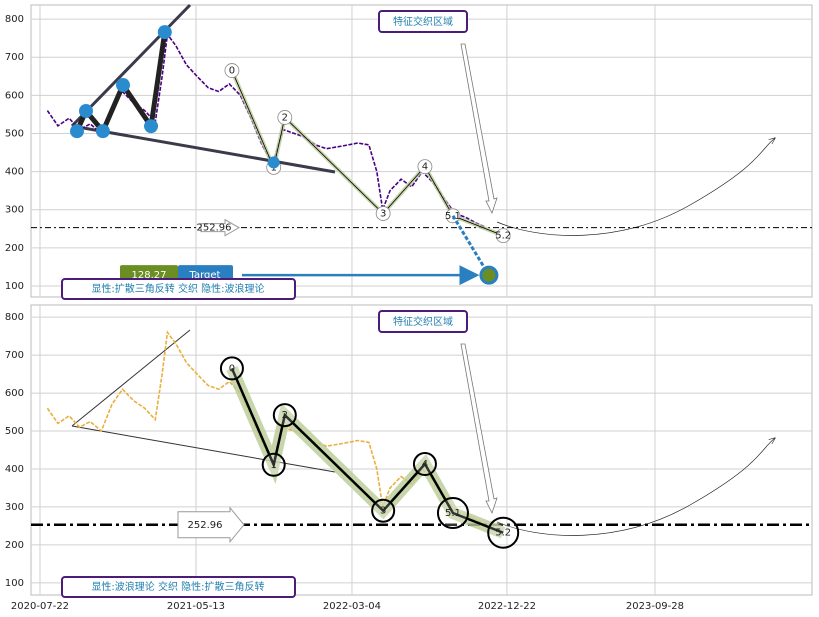 The height and width of the screenshot is (617, 819). I want to click on target-label: Target, so click(205, 275).